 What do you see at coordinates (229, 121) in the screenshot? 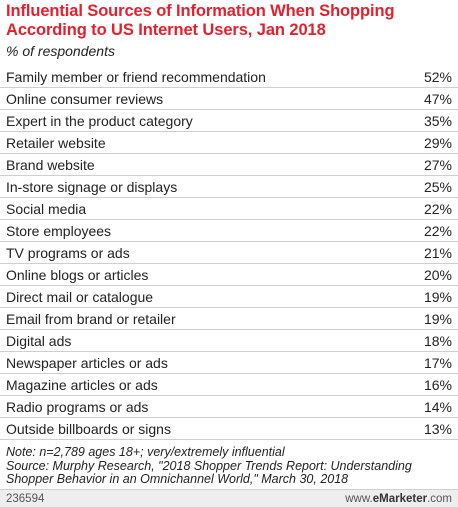
I see `table-row: Expert in the product category 35%` at bounding box center [229, 121].